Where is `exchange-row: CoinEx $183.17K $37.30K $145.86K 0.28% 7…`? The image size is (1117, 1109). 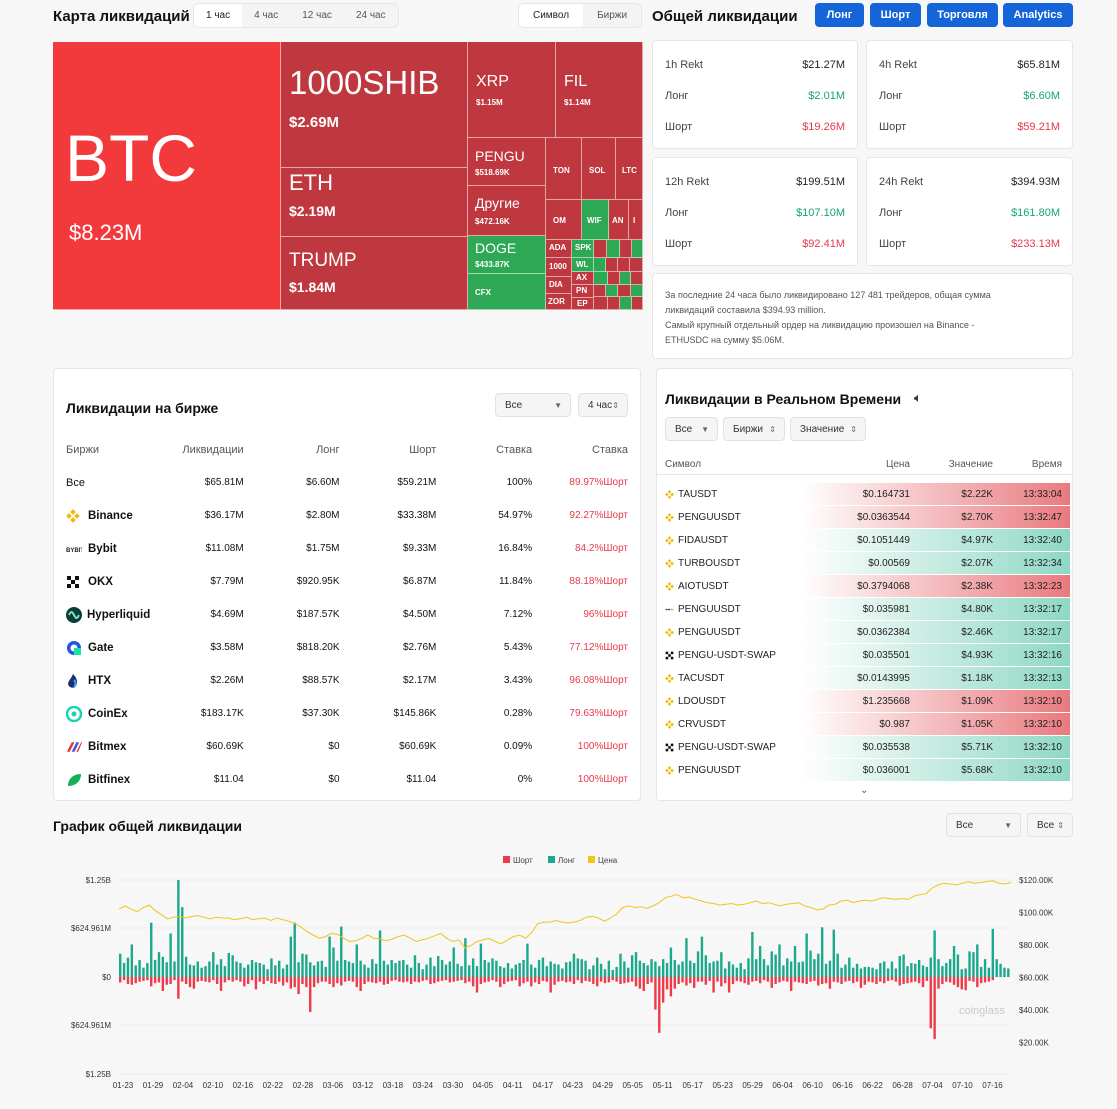
exchange-row: CoinEx $183.17K $37.30K $145.86K 0.28% 7… is located at coordinates (347, 713).